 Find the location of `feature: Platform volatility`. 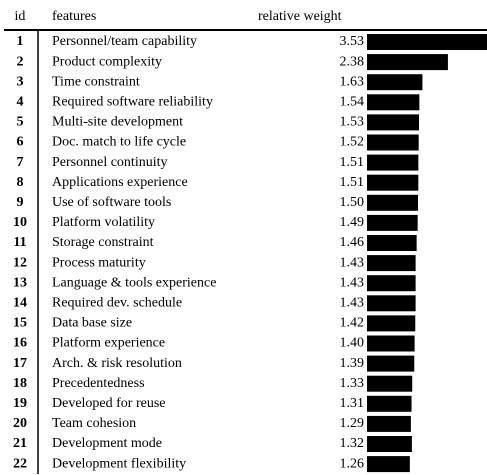

feature: Platform volatility is located at coordinates (103, 222).